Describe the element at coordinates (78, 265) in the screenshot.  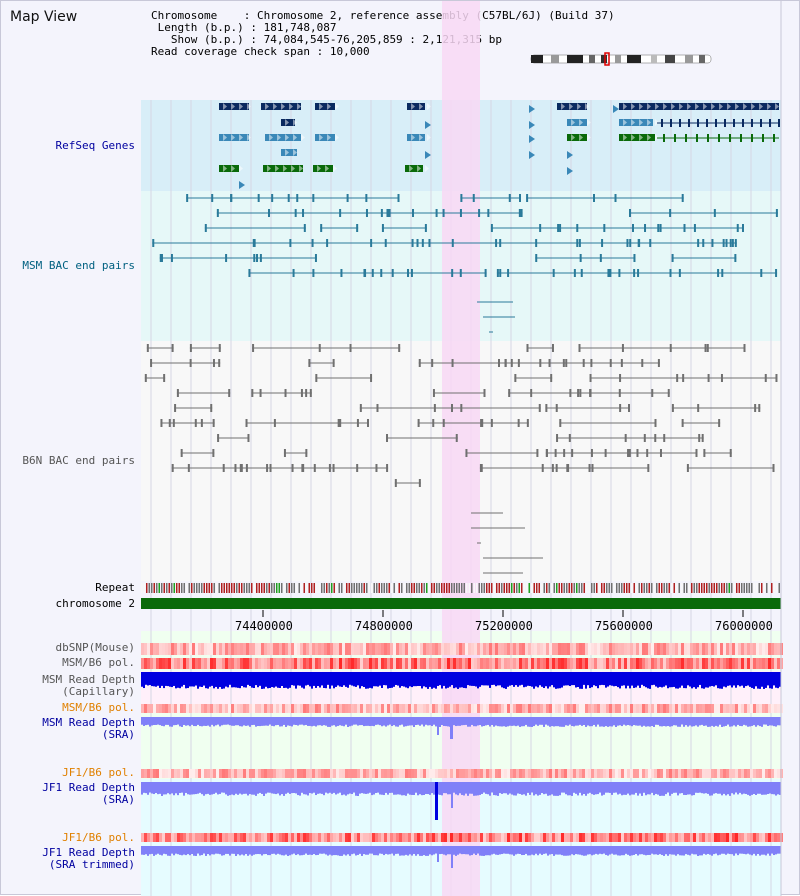
I see `label-msm-bac: MSM BAC end pairs` at that location.